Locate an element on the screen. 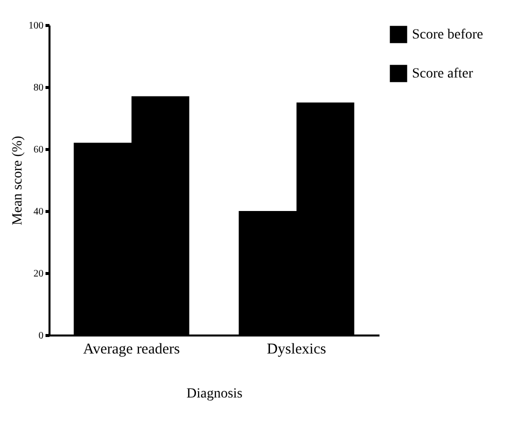 Image resolution: width=530 pixels, height=430 pixels. y-tick-label: 20 is located at coordinates (39, 274).